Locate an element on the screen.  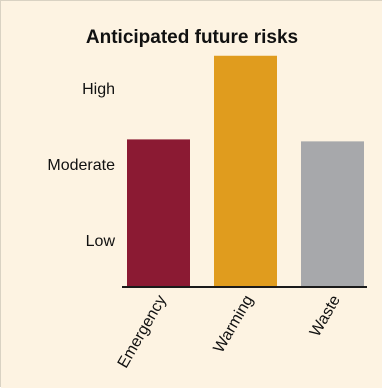
y-axis-tick-labels: Low Moderate High is located at coordinates (81, 165).